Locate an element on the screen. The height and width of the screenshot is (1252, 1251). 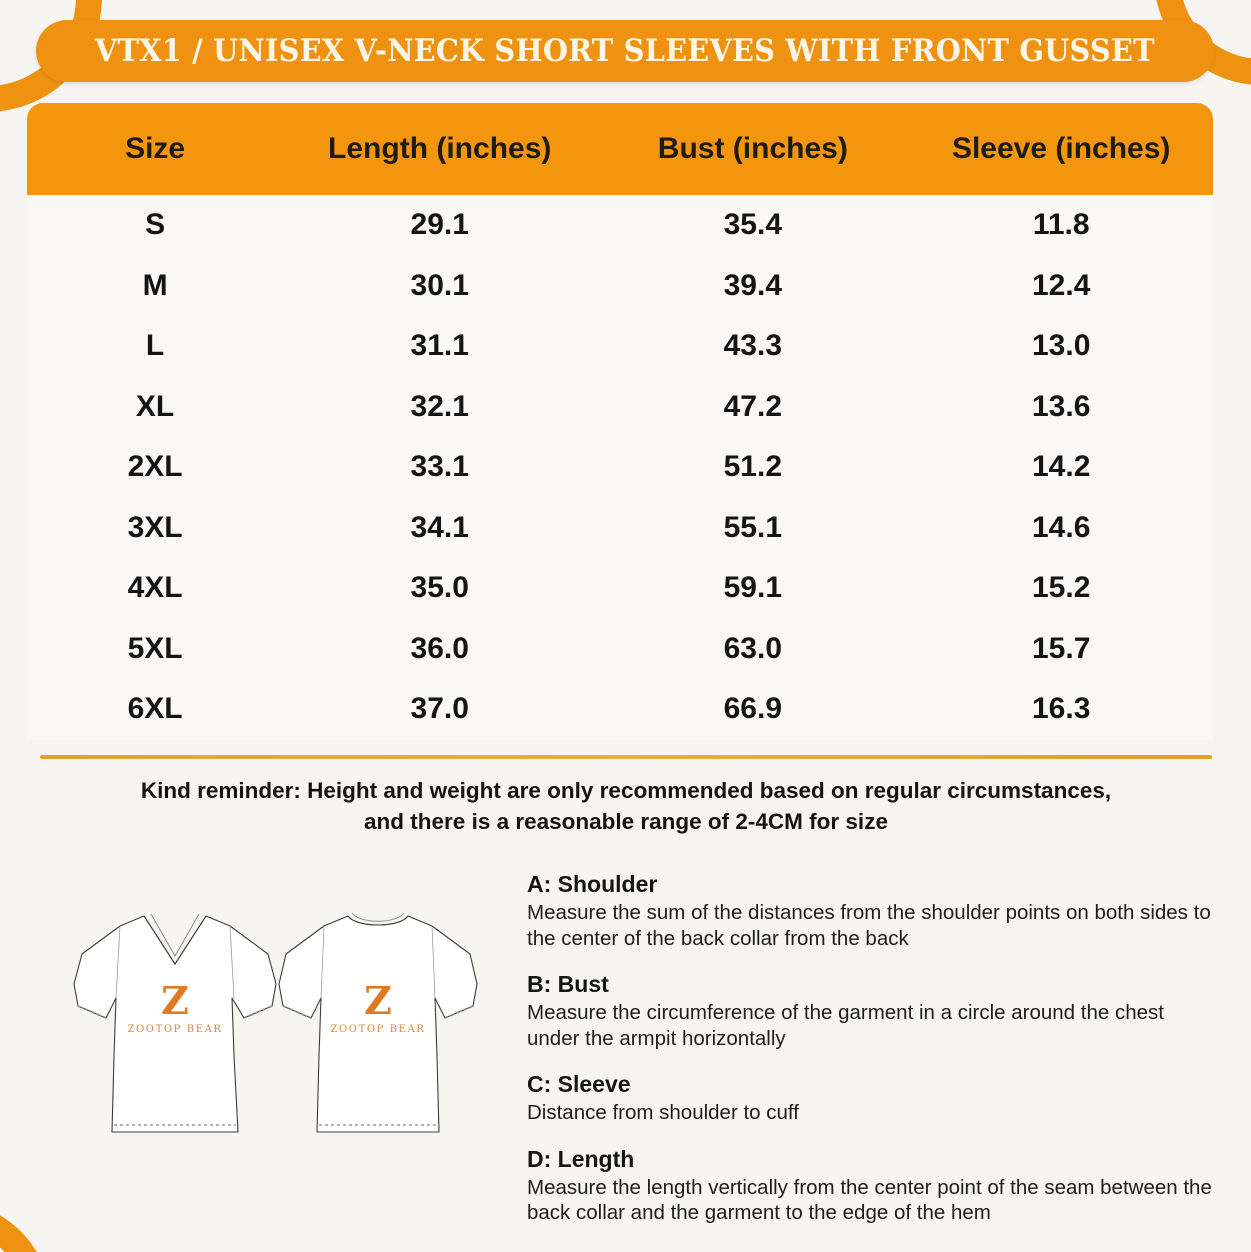
cell-length: 29.1 is located at coordinates (440, 225).